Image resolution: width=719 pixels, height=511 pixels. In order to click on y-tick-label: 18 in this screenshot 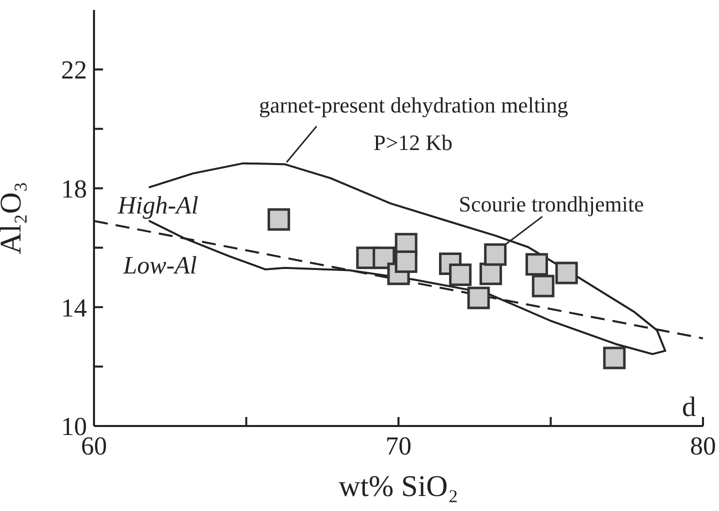, I will do `click(74, 189)`.